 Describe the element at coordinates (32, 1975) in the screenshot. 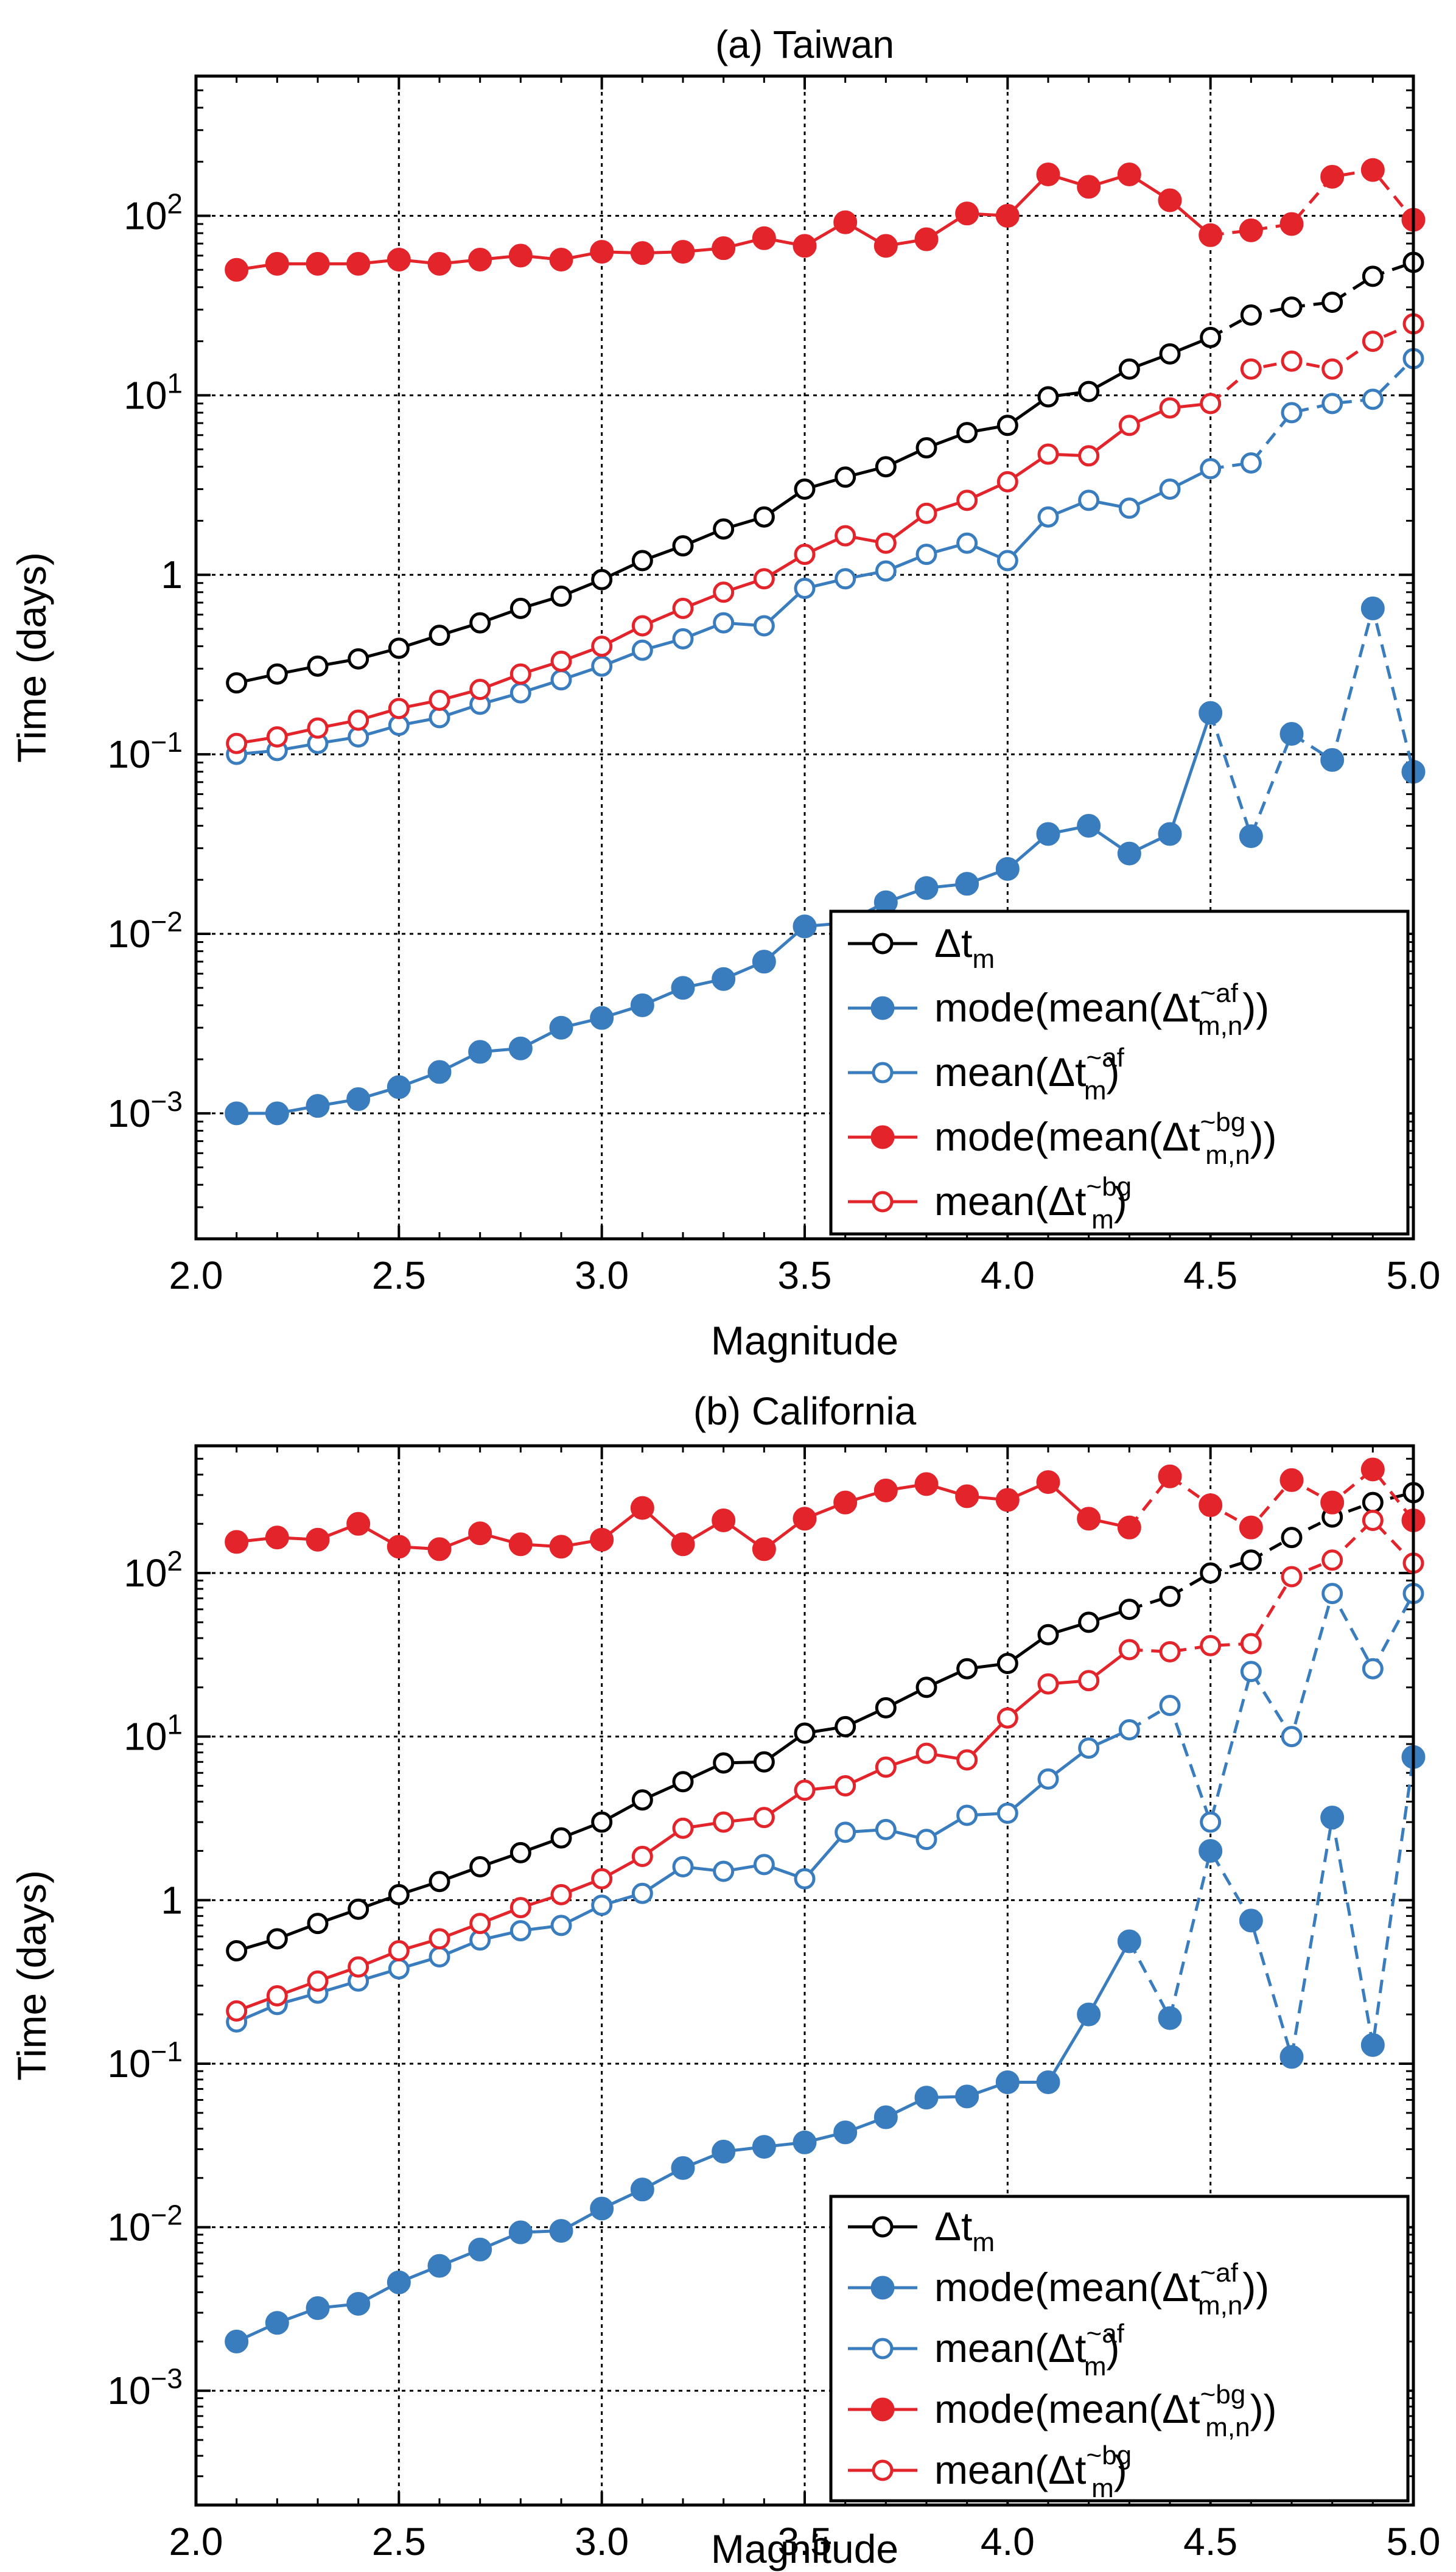

I see `y-axis-label: Time (days)` at that location.